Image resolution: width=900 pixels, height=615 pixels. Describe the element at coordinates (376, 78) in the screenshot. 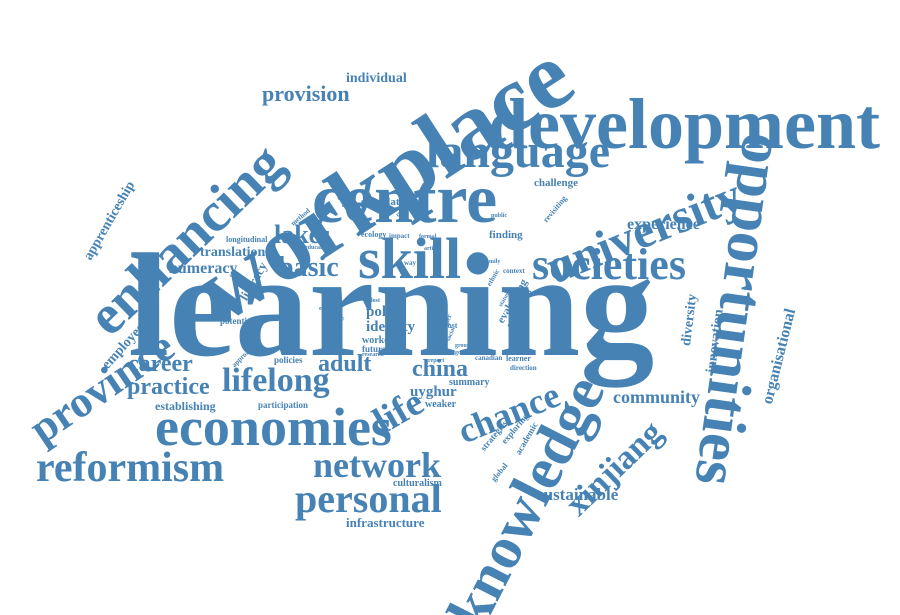

I see `cloud-word: individual` at that location.